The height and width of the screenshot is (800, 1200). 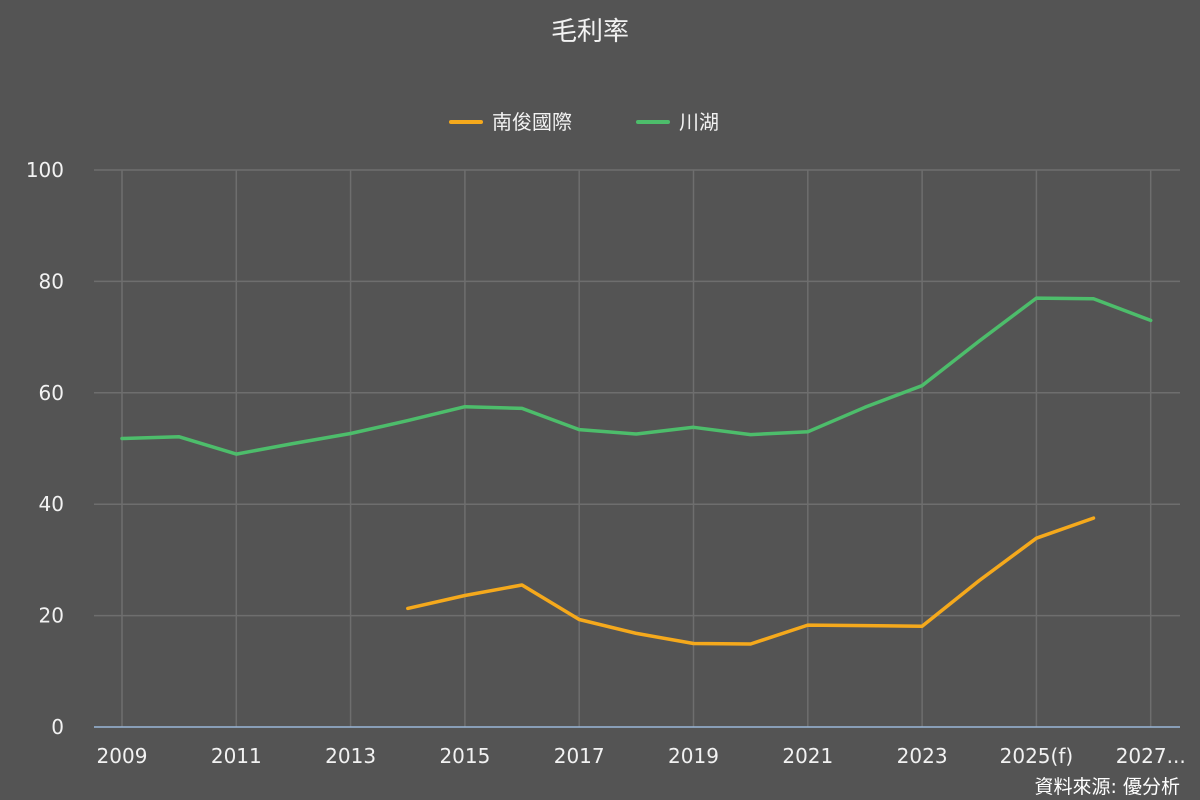 What do you see at coordinates (45, 170) in the screenshot?
I see `y-tick-label: 100` at bounding box center [45, 170].